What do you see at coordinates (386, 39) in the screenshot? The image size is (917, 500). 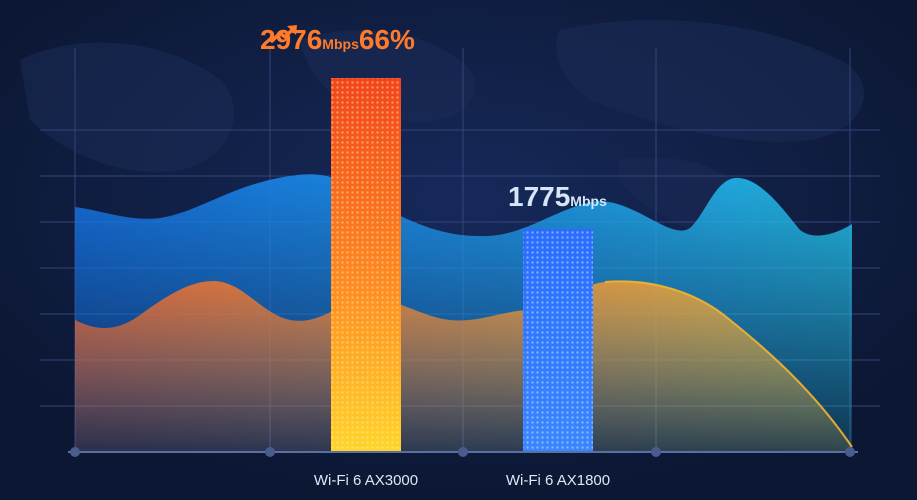 I see `bar-1-increase: 66%` at bounding box center [386, 39].